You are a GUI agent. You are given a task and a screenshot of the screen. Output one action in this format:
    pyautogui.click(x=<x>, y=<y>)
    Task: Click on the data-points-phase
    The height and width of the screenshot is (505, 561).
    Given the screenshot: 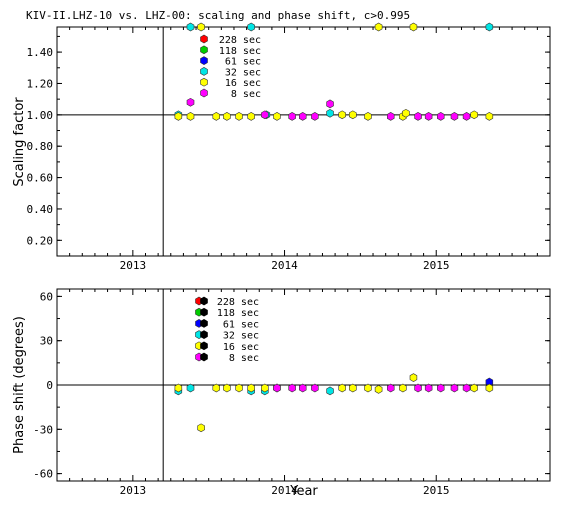 What is the action you would take?
    pyautogui.click(x=334, y=403)
    